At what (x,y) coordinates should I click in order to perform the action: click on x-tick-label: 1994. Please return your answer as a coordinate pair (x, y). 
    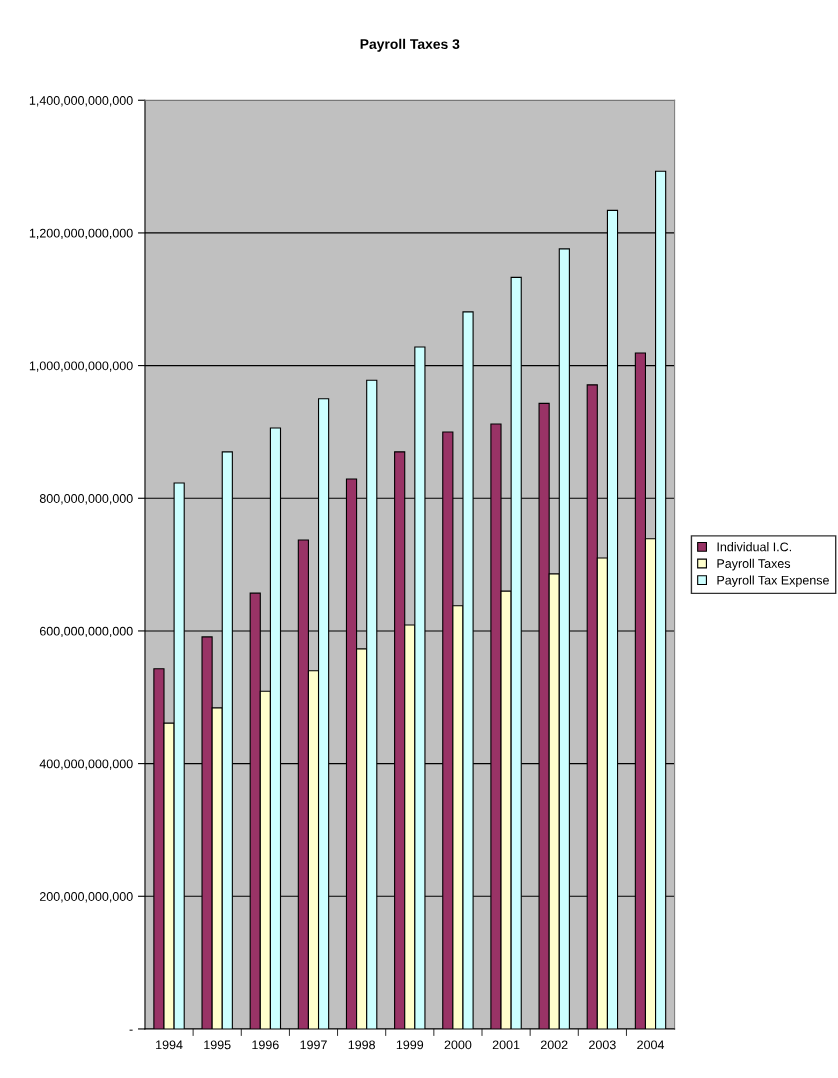
    Looking at the image, I should click on (169, 1045).